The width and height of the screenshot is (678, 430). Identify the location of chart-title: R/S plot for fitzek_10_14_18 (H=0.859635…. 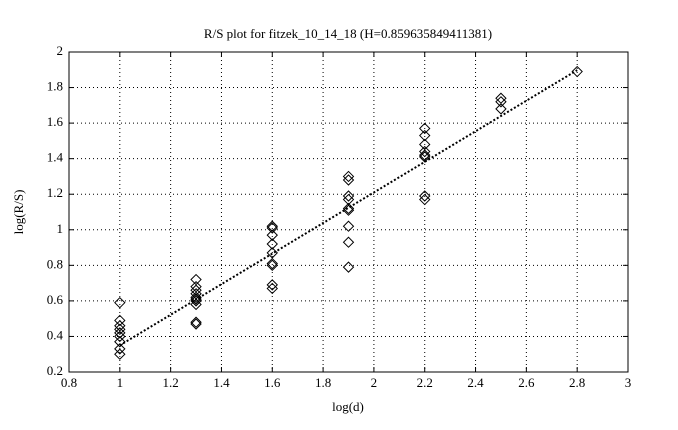
(348, 33).